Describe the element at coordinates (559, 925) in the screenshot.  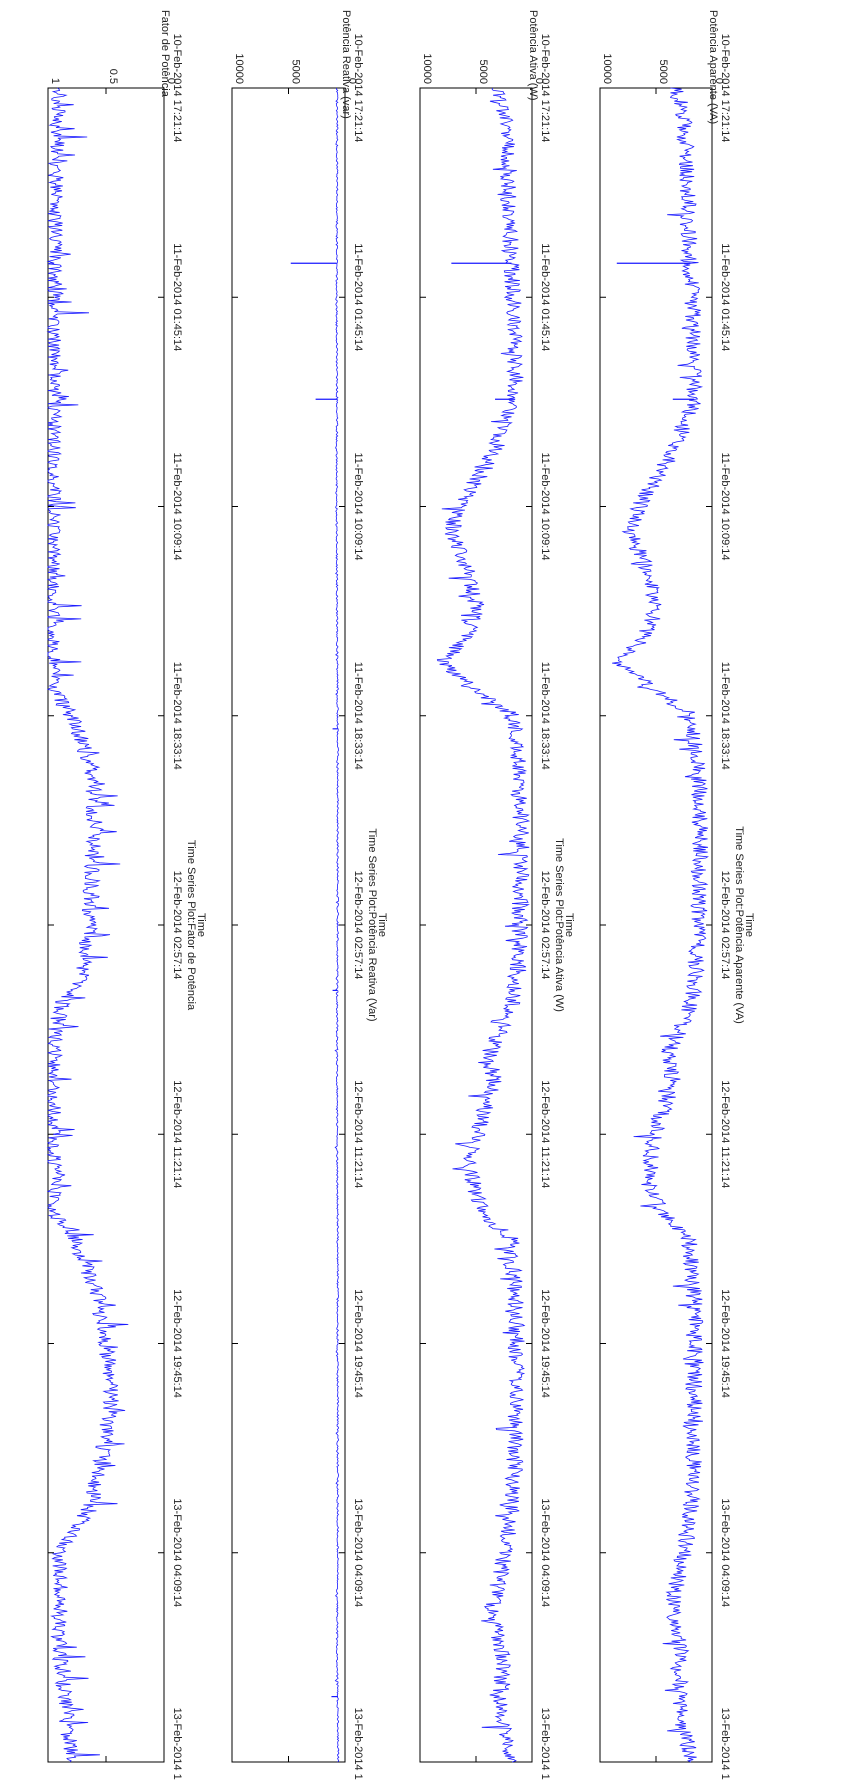
I see `chart-title: Time Series Plot:Potência Ativa (W)` at that location.